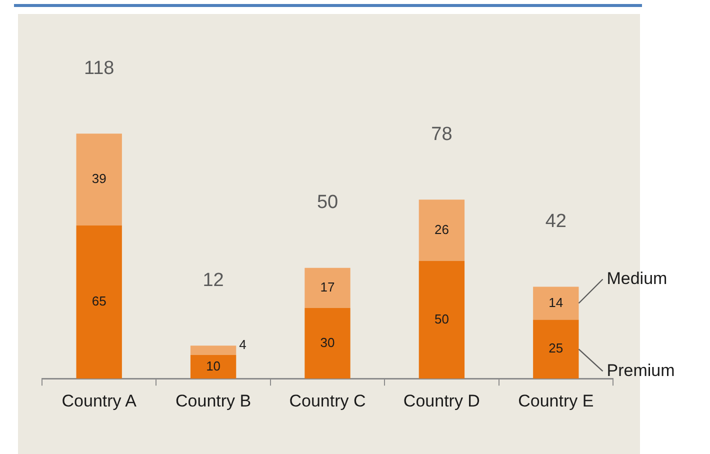 Image resolution: width=710 pixels, height=454 pixels. I want to click on data-label: 26, so click(441, 229).